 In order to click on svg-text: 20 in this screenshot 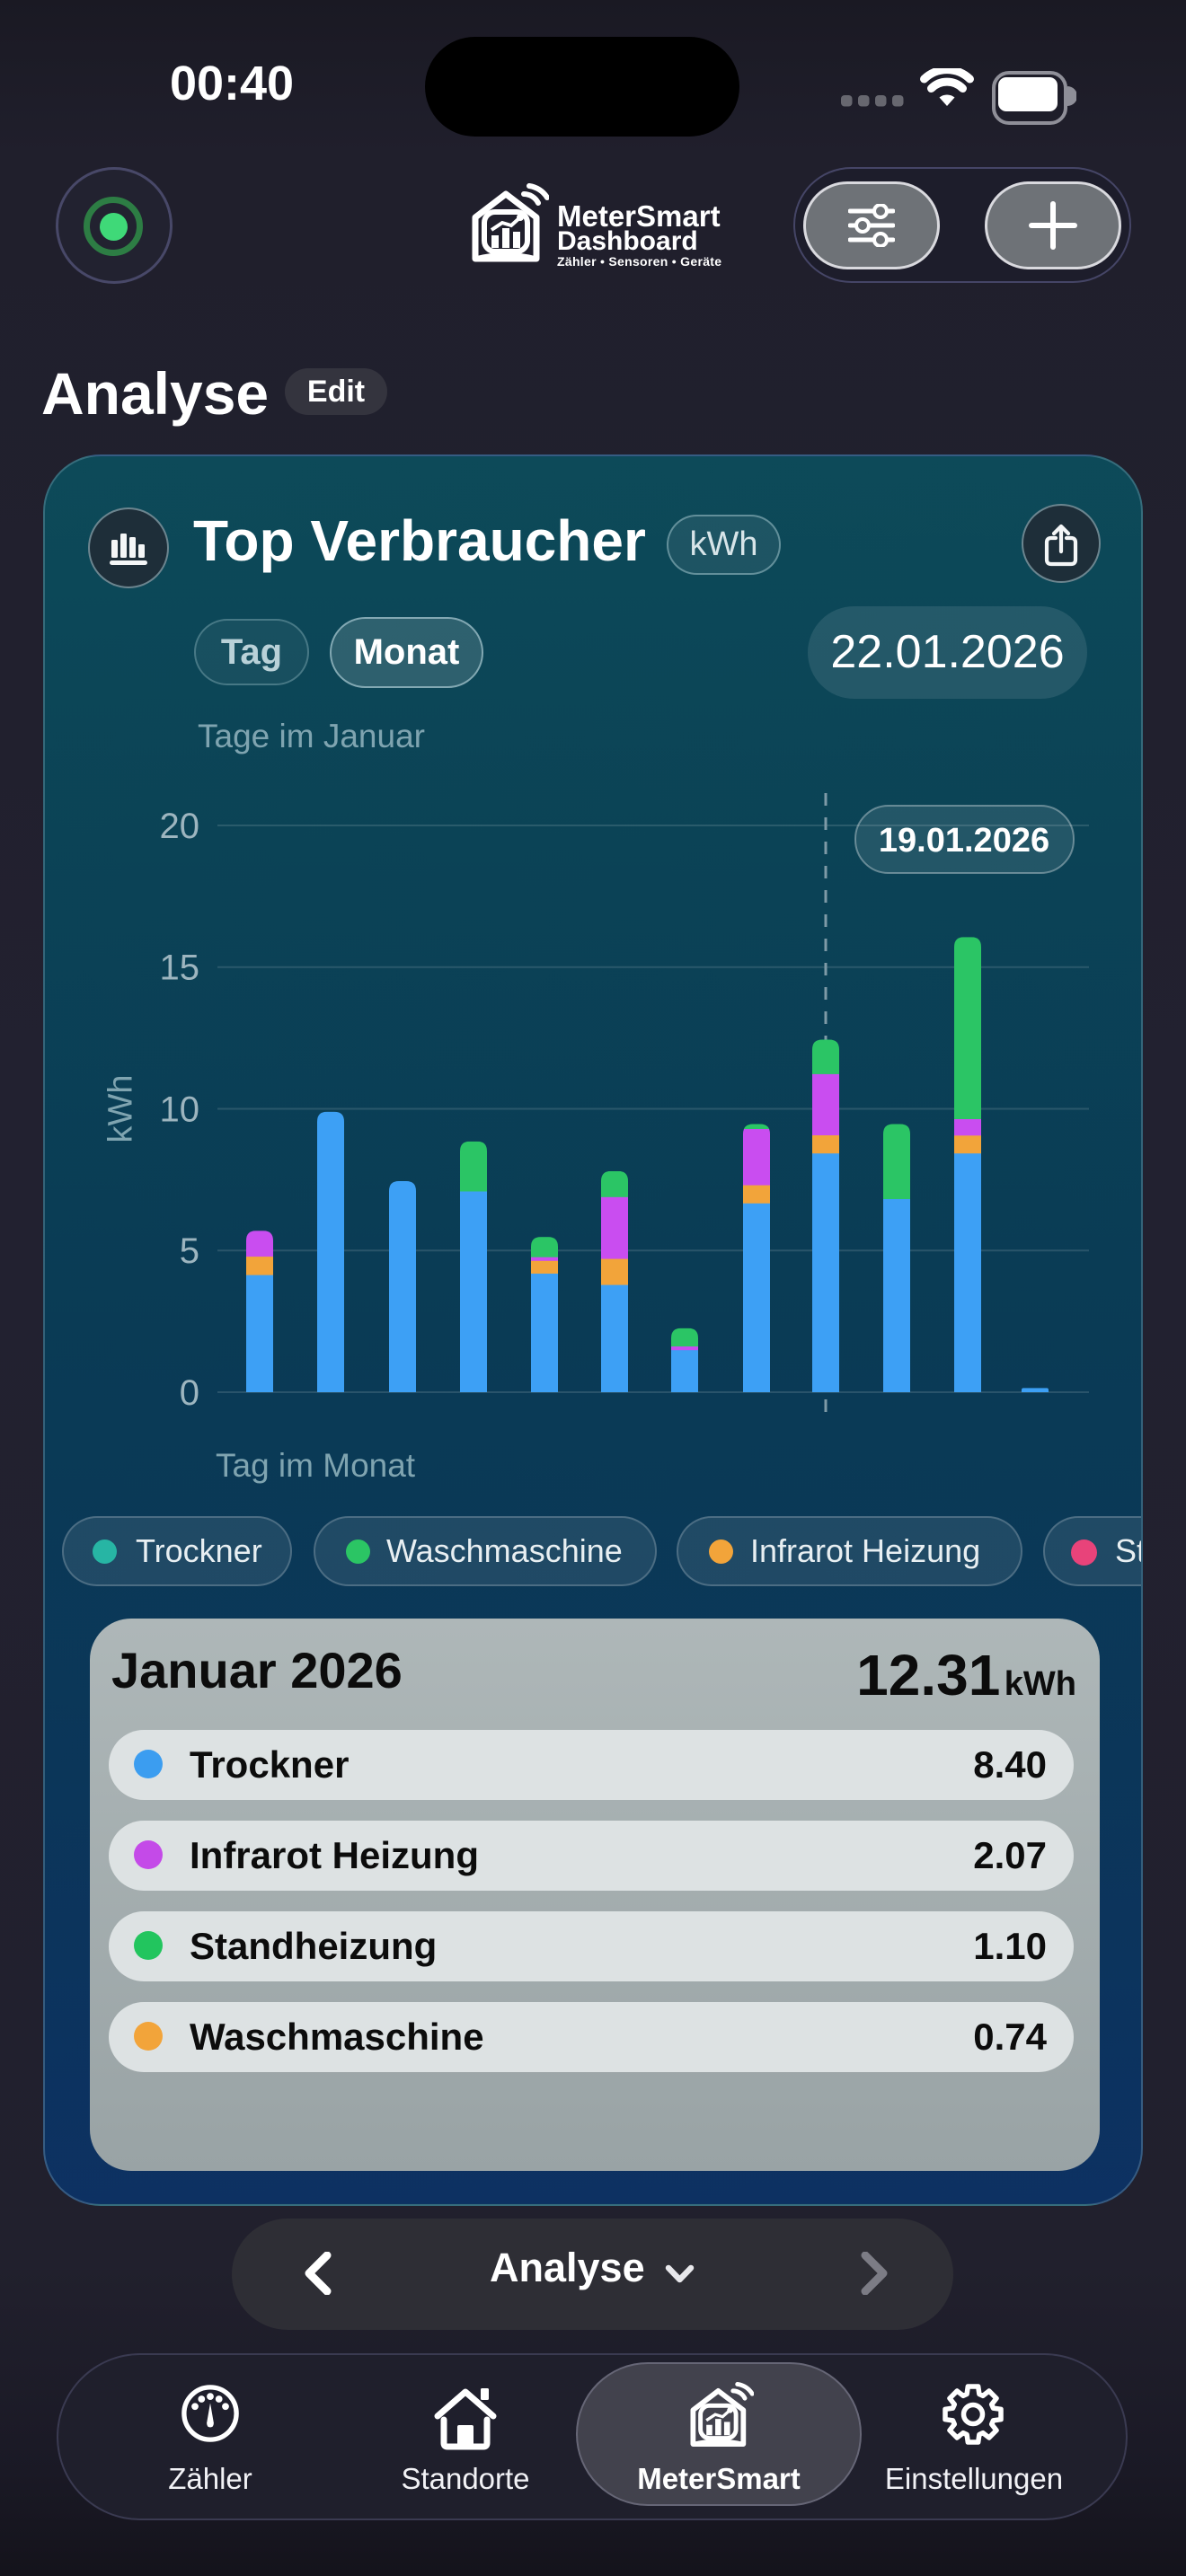, I will do `click(180, 826)`.